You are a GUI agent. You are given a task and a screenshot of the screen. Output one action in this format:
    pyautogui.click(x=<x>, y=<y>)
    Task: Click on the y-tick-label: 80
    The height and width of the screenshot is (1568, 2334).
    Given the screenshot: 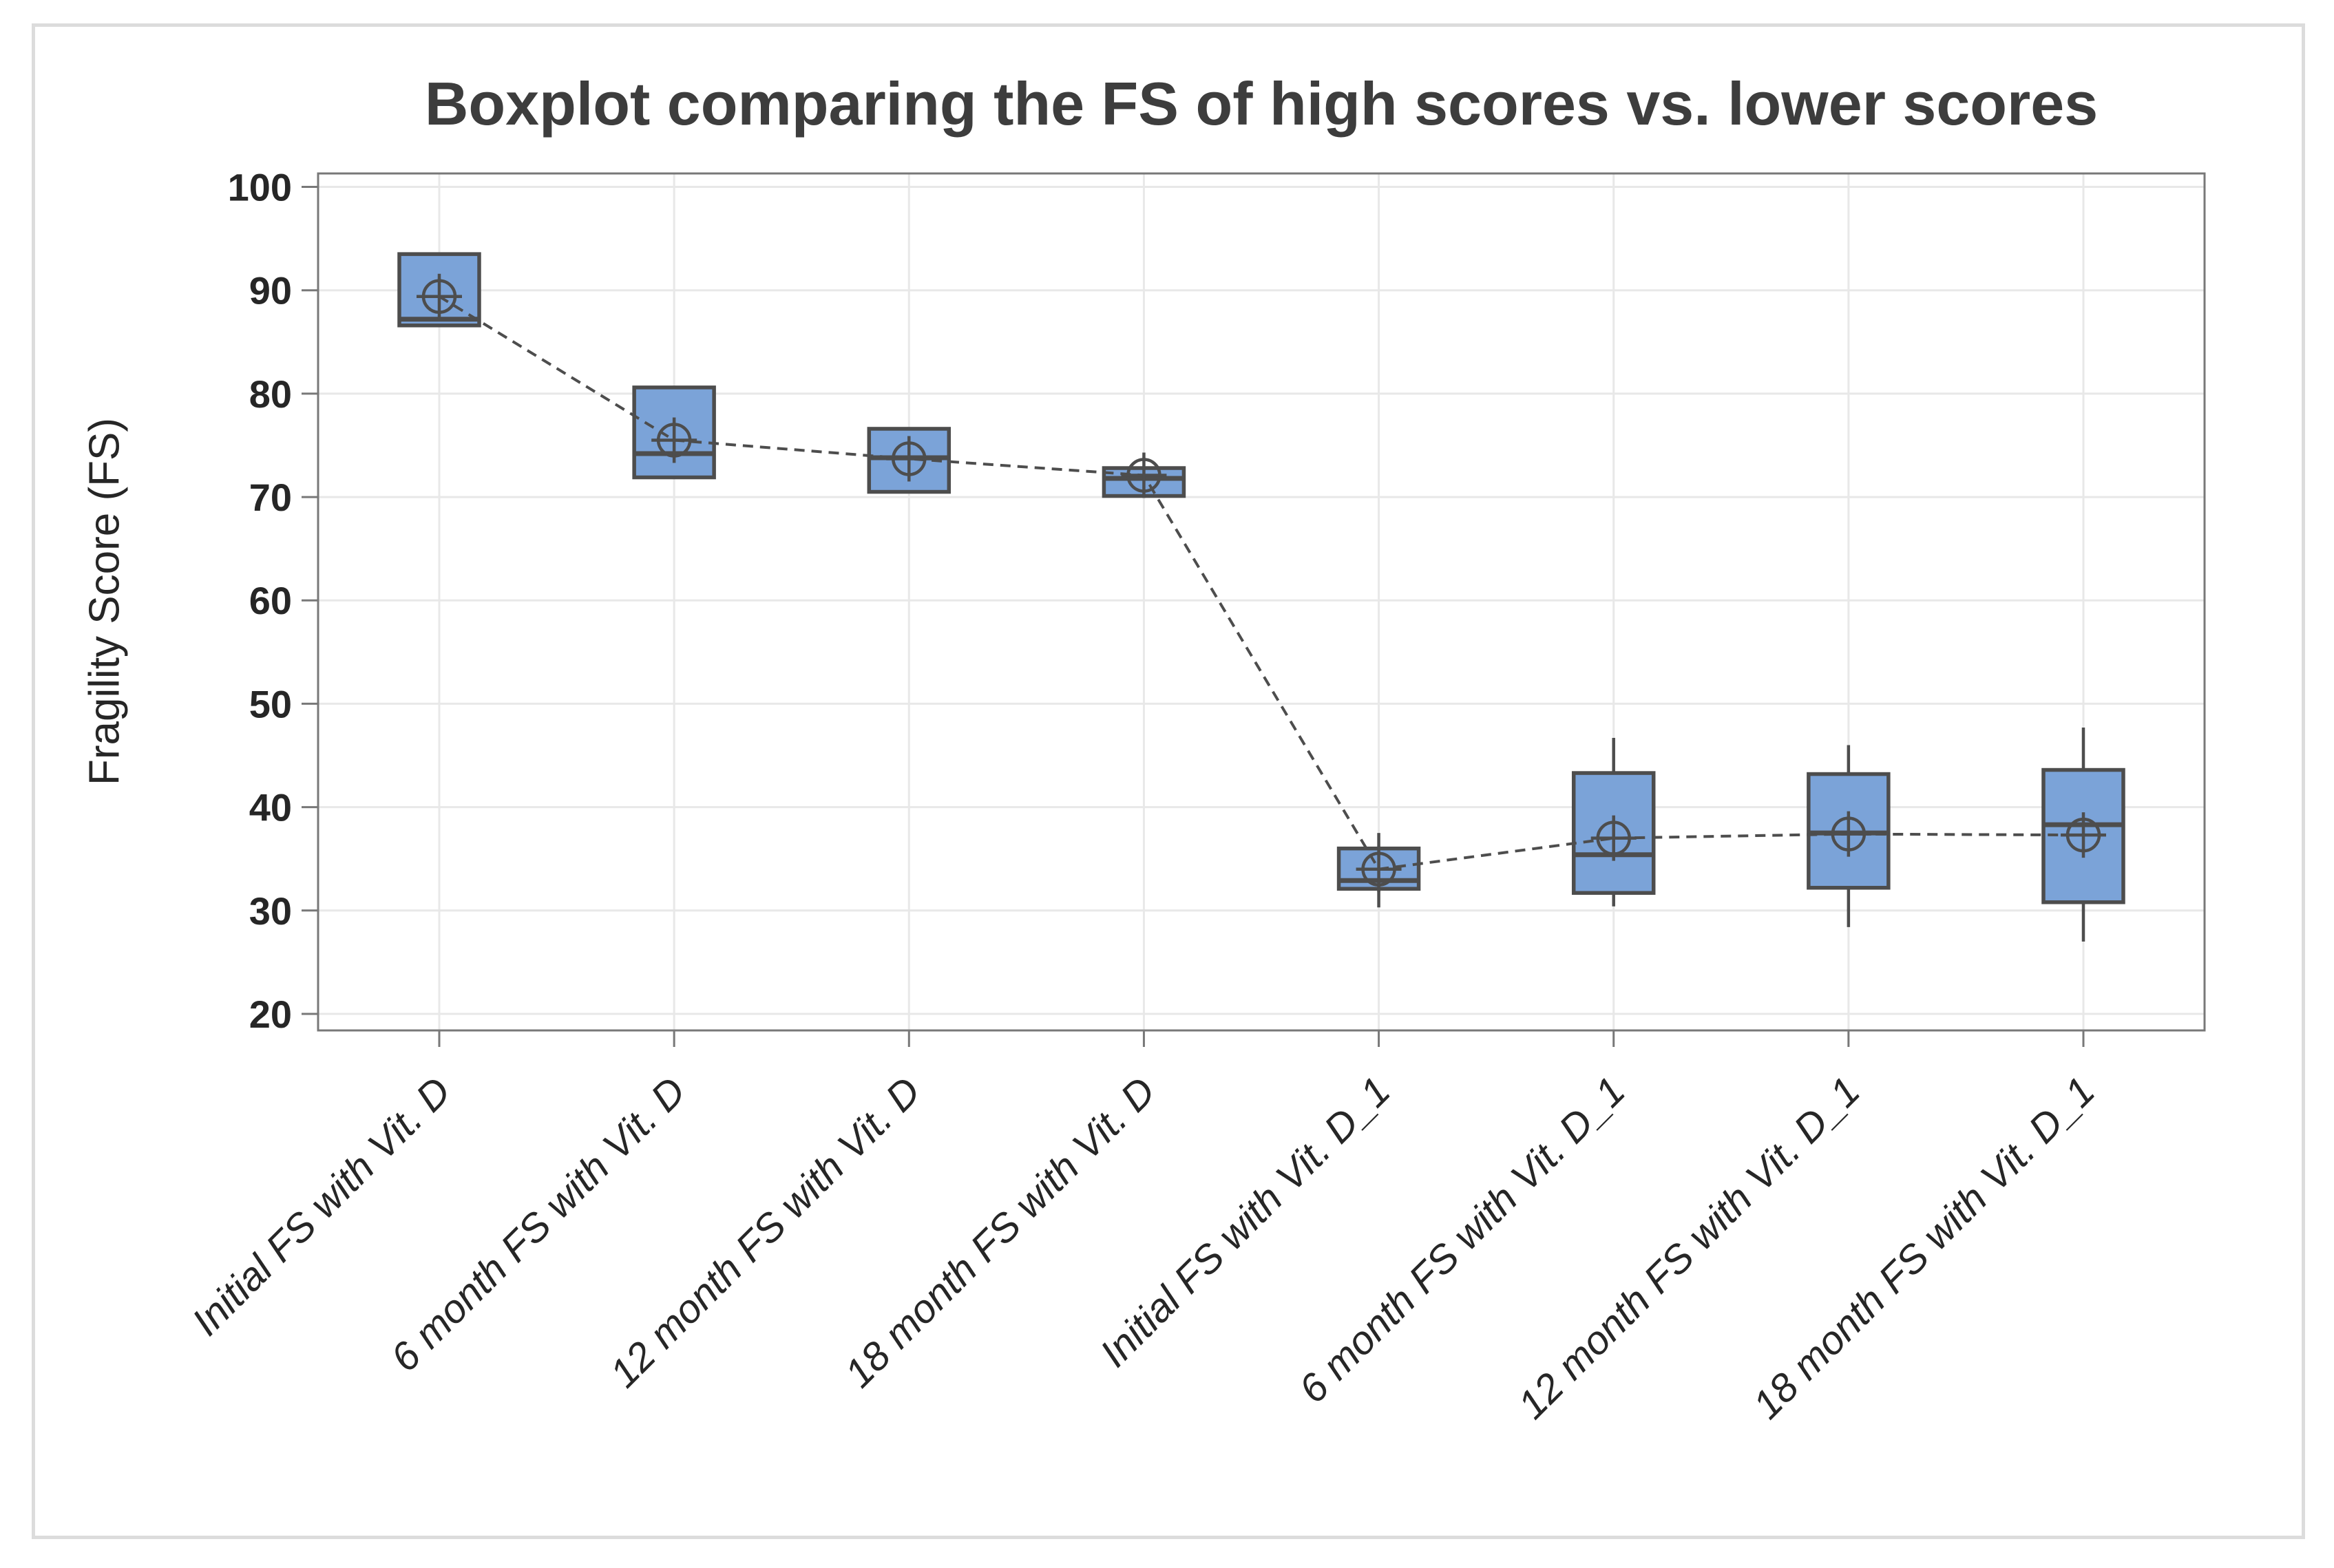 What is the action you would take?
    pyautogui.click(x=270, y=394)
    